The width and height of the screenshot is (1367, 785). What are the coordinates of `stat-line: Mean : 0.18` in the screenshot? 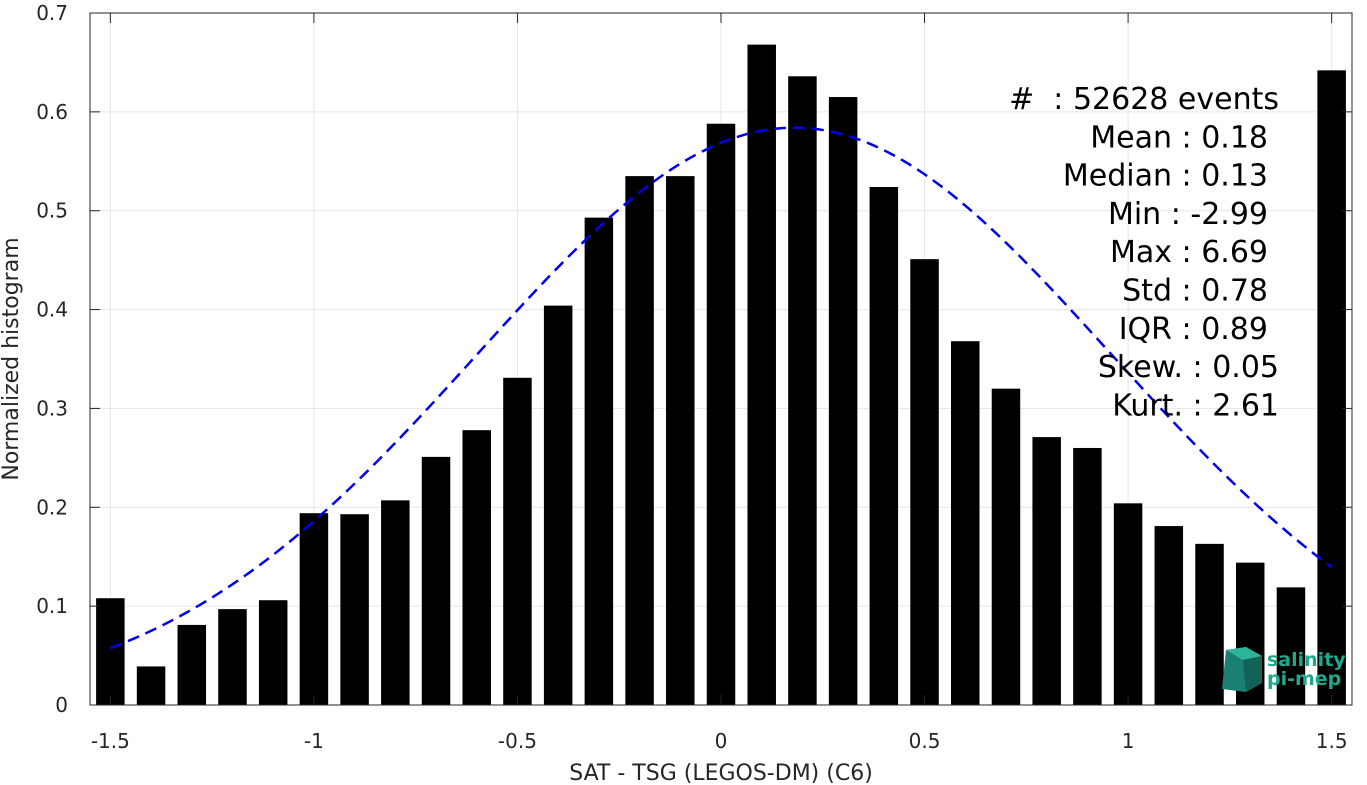 It's located at (1179, 137).